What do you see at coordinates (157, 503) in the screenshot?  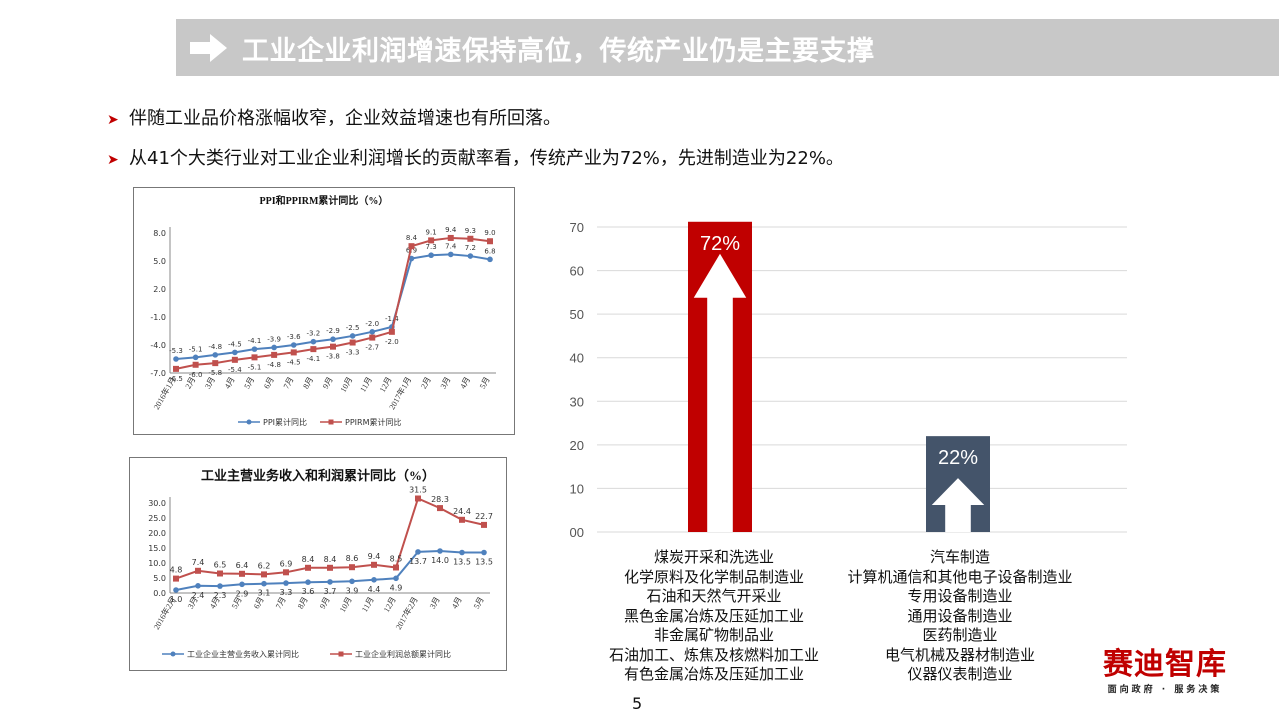 I see `y-tick-label: 30.0` at bounding box center [157, 503].